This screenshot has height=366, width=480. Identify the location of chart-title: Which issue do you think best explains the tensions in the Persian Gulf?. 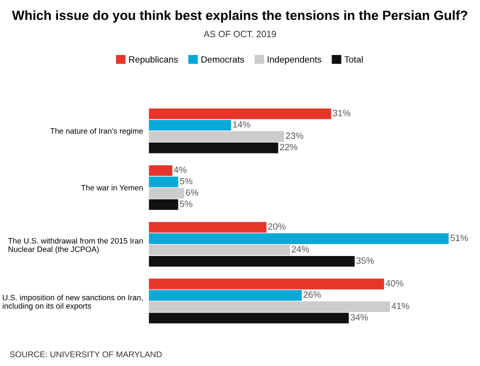
(240, 16).